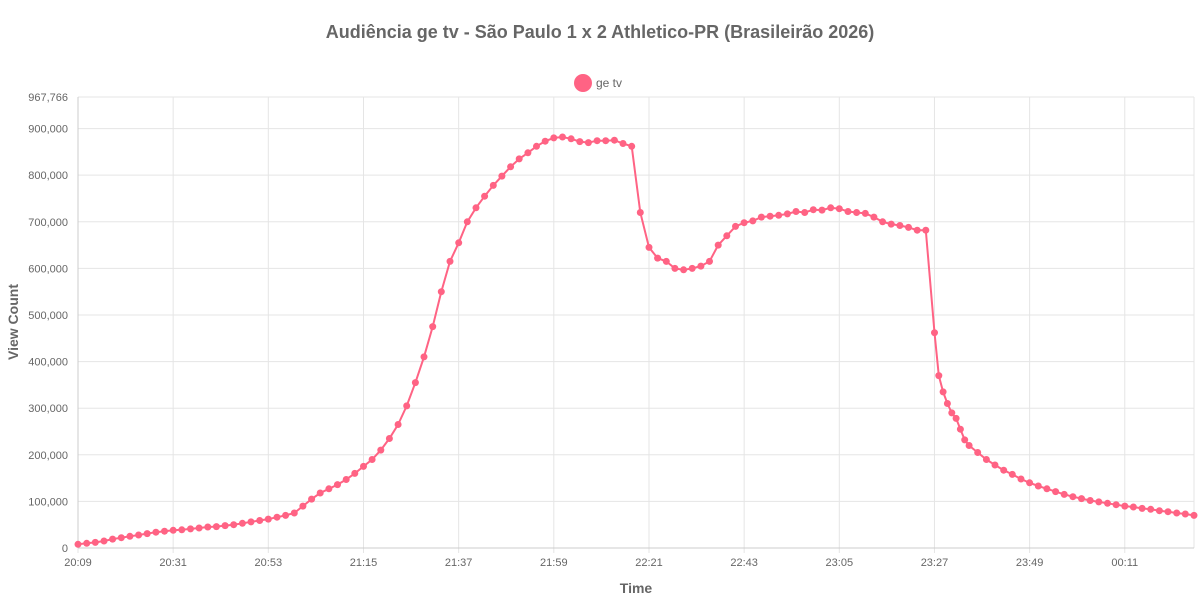  Describe the element at coordinates (609, 83) in the screenshot. I see `legend-label-ge-tv: ge tv` at that location.